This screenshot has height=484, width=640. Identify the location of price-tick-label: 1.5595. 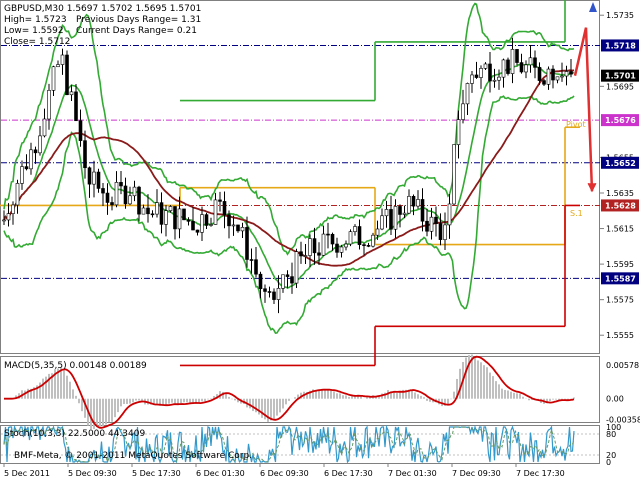
(620, 264).